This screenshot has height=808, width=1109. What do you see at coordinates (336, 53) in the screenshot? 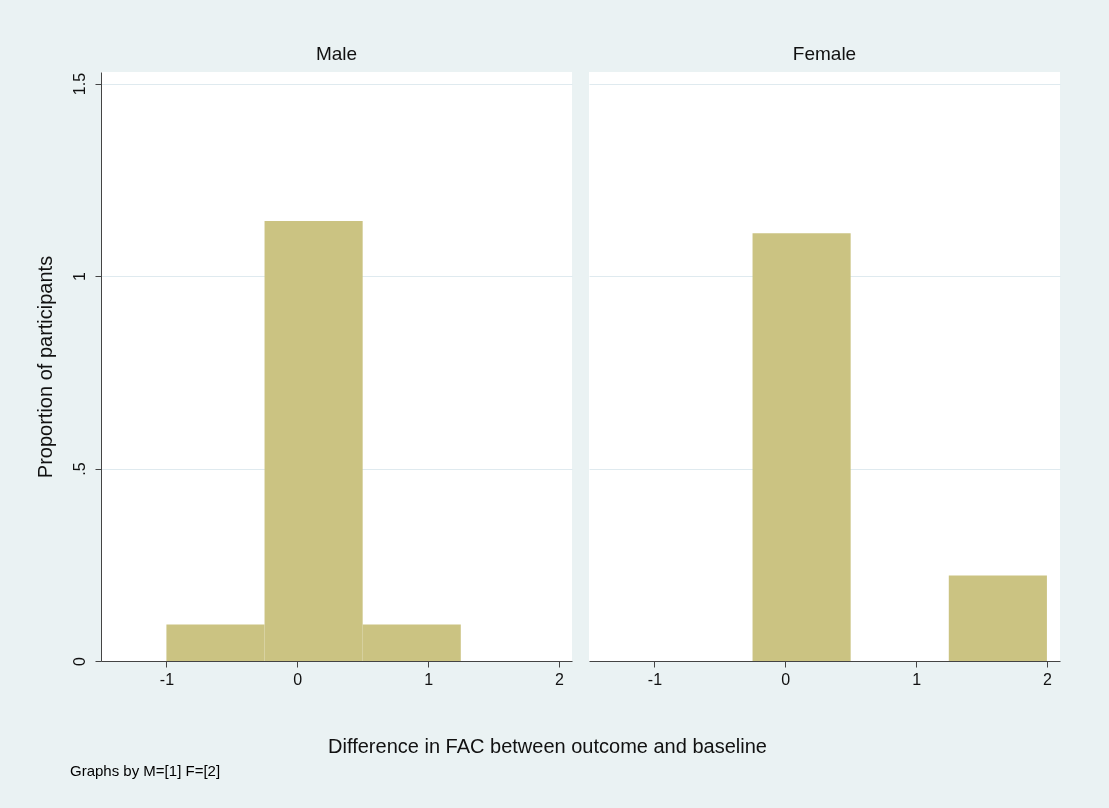
I see `chart-title: Male` at bounding box center [336, 53].